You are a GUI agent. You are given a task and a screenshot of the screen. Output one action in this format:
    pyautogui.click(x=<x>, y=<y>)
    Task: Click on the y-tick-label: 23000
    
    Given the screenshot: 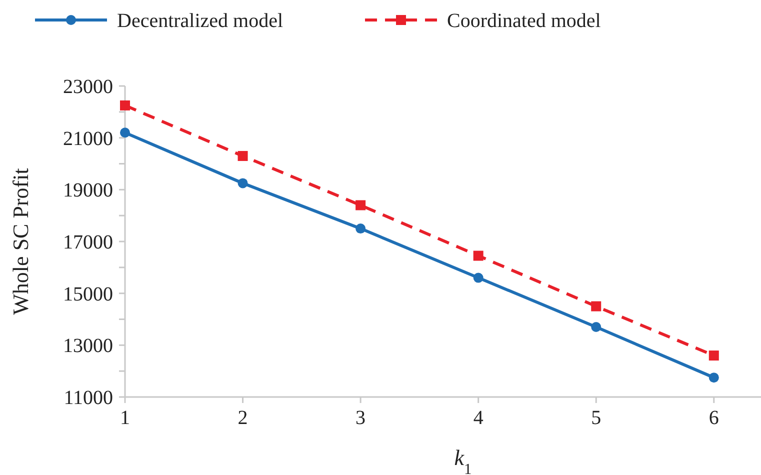 What is the action you would take?
    pyautogui.click(x=88, y=87)
    